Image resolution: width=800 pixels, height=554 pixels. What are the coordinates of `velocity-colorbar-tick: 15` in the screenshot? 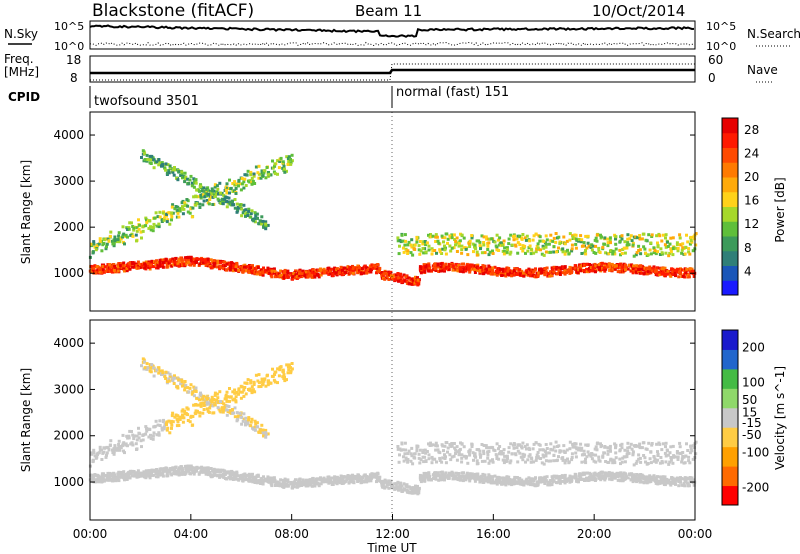 It's located at (749, 412).